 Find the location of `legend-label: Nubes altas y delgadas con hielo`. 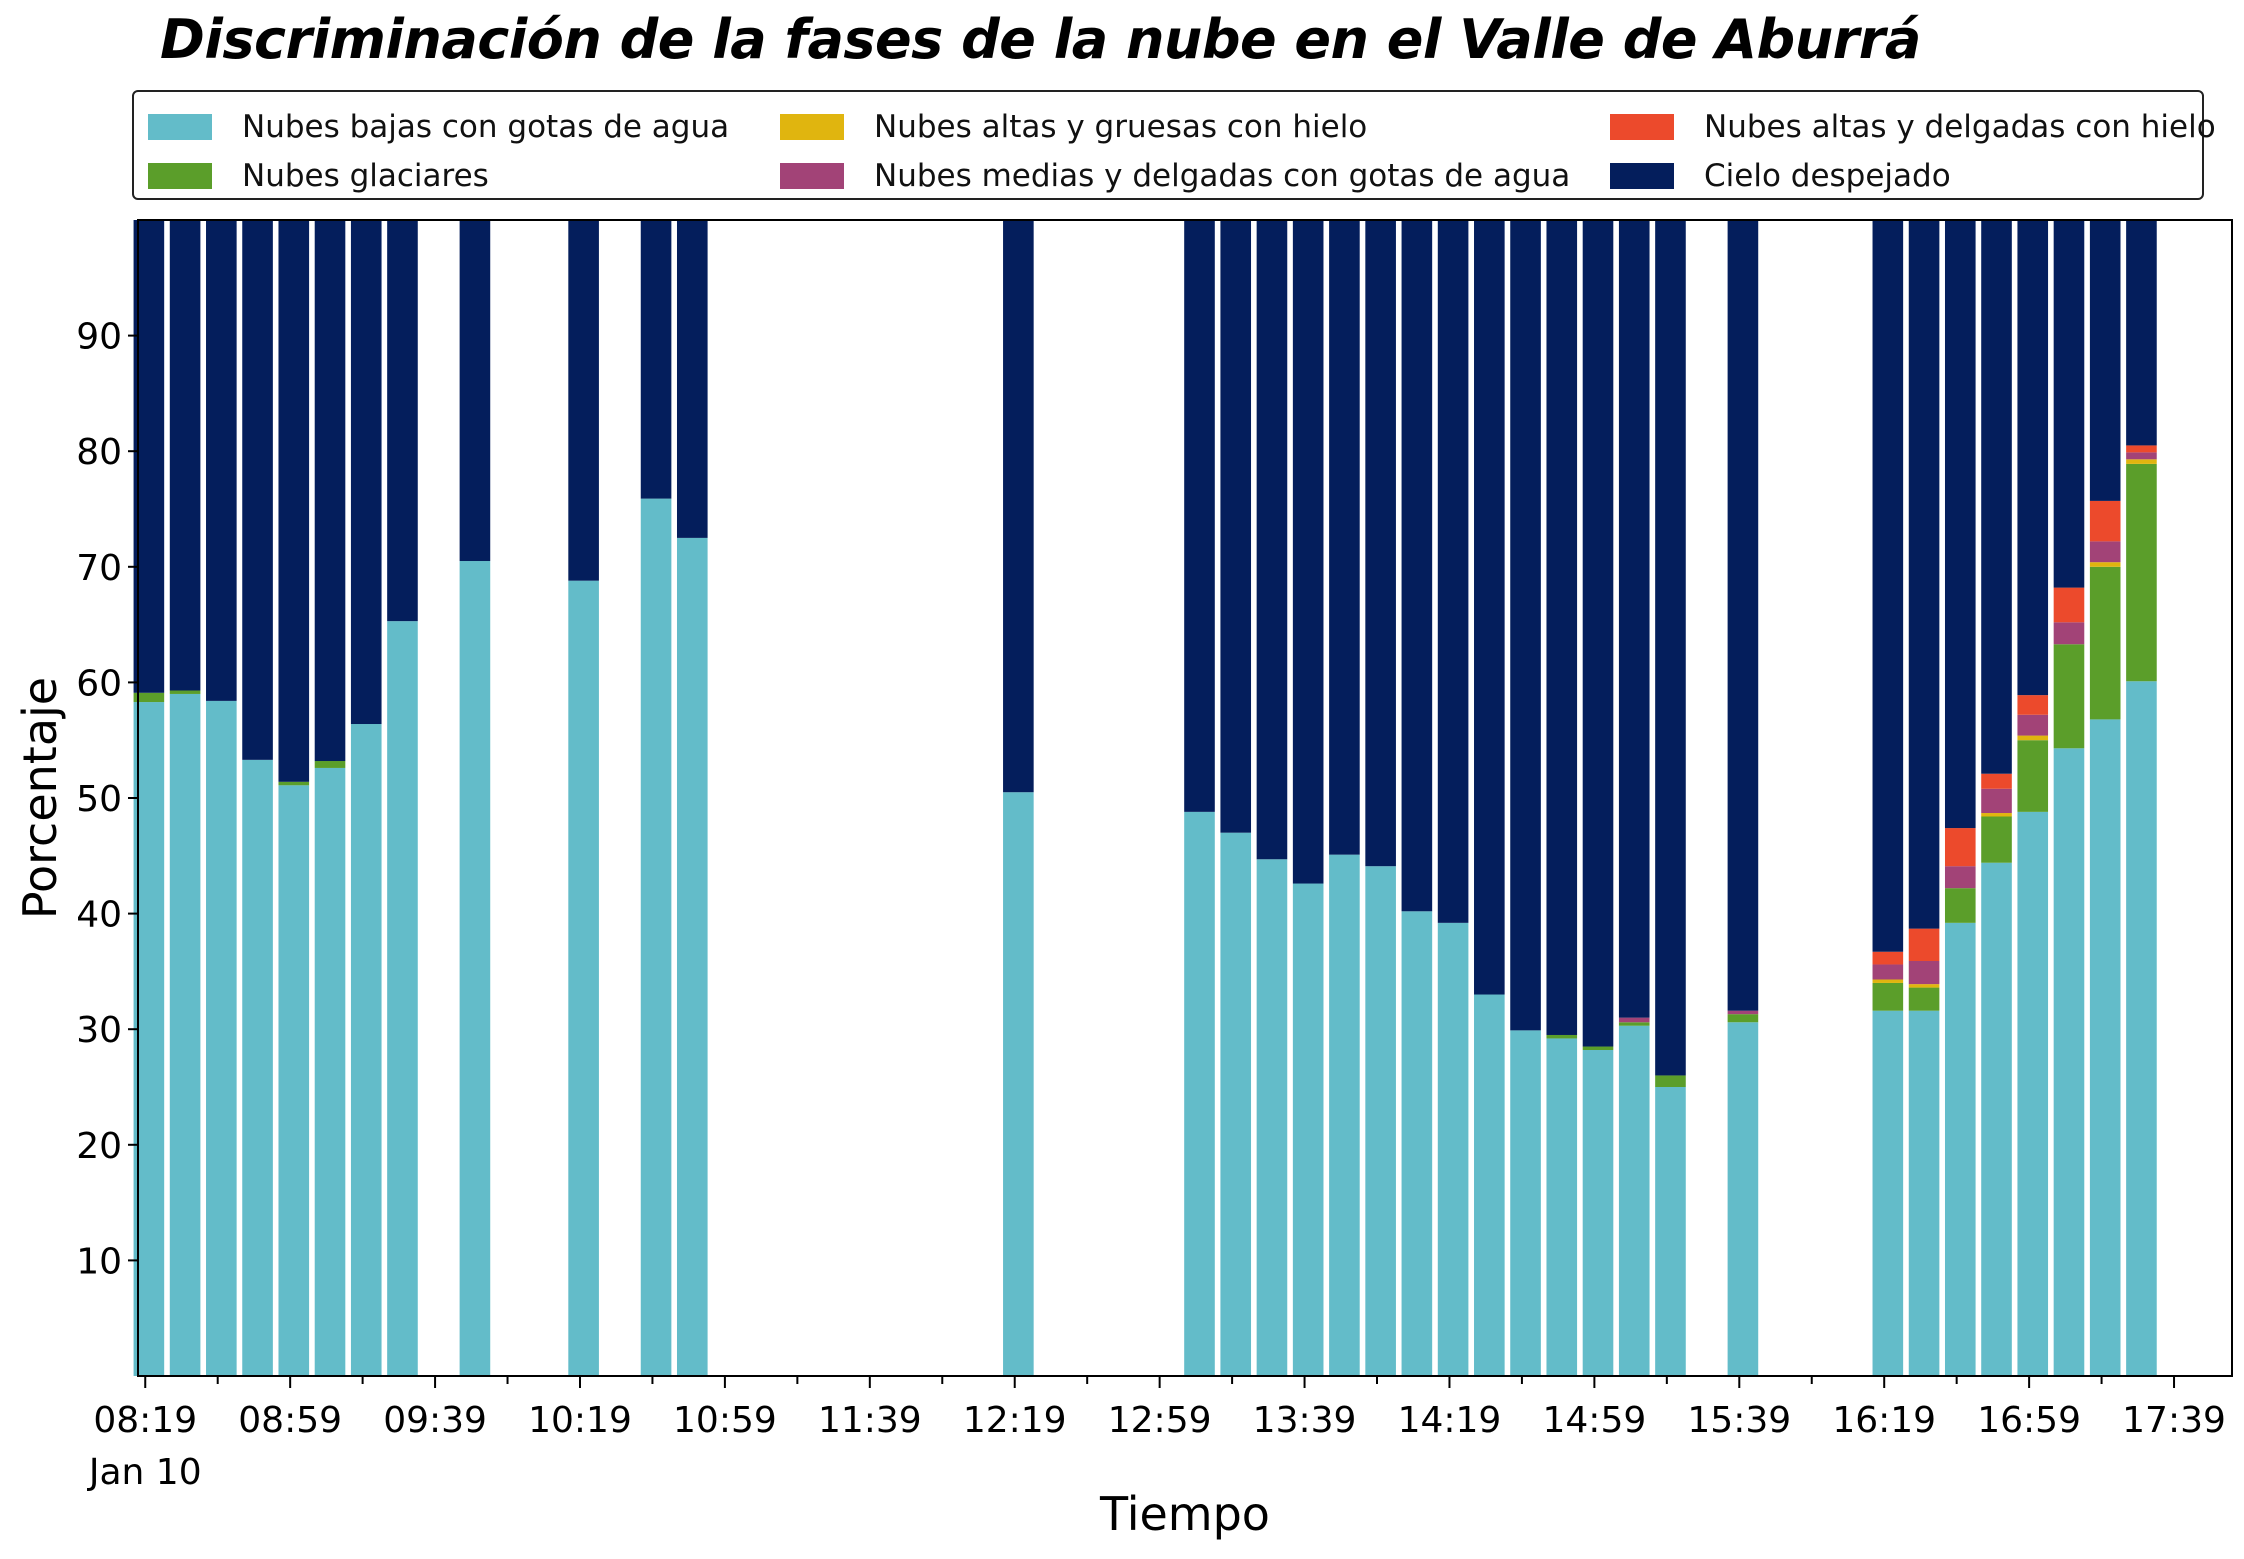

legend-label: Nubes altas y delgadas con hielo is located at coordinates (1960, 127).